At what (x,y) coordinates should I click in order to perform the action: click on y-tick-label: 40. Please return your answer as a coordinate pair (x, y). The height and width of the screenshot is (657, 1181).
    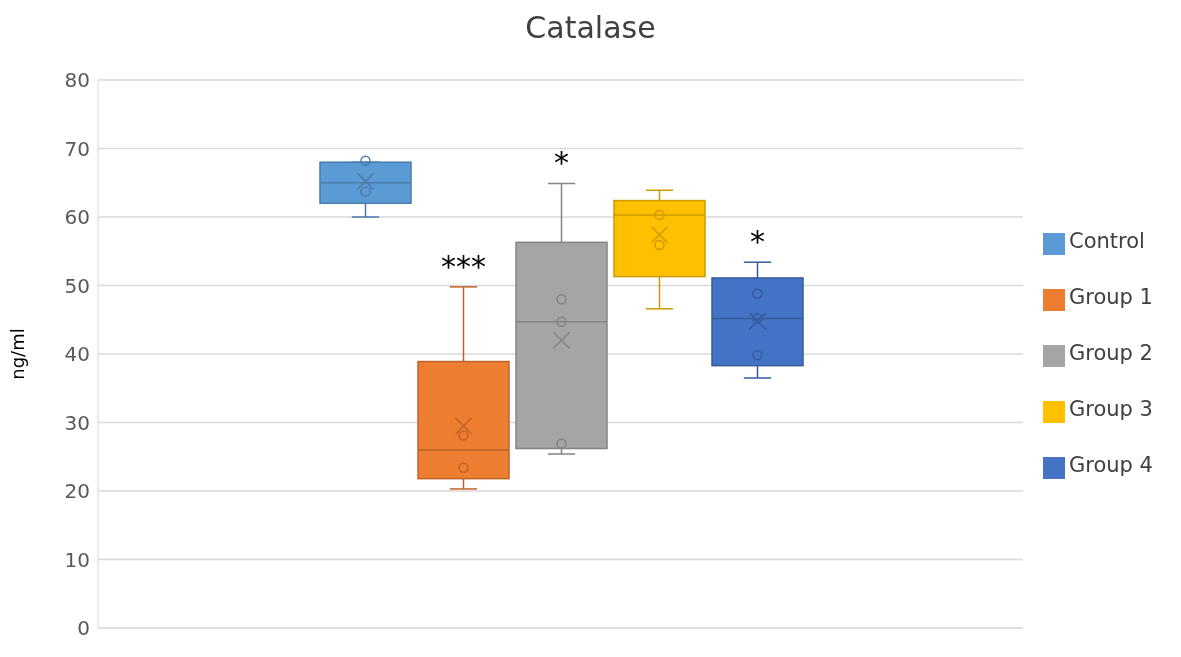
    Looking at the image, I should click on (77, 354).